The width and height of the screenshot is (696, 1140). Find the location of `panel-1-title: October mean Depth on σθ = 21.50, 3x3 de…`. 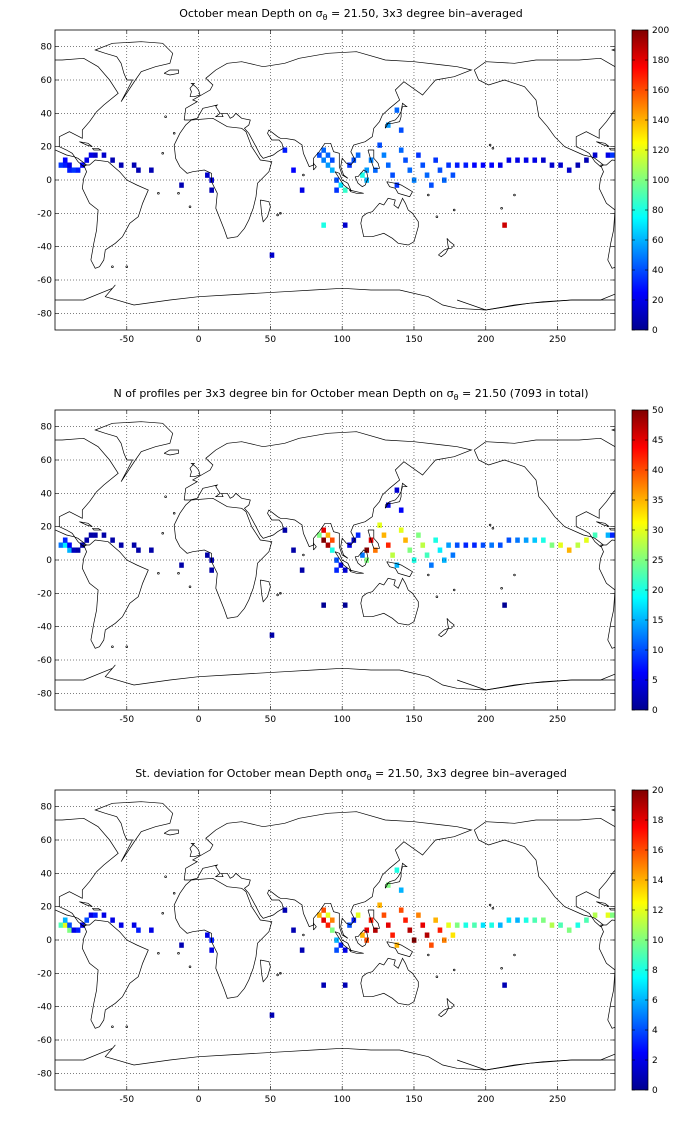

panel-1-title: October mean Depth on σθ = 21.50, 3x3 de… is located at coordinates (351, 14).